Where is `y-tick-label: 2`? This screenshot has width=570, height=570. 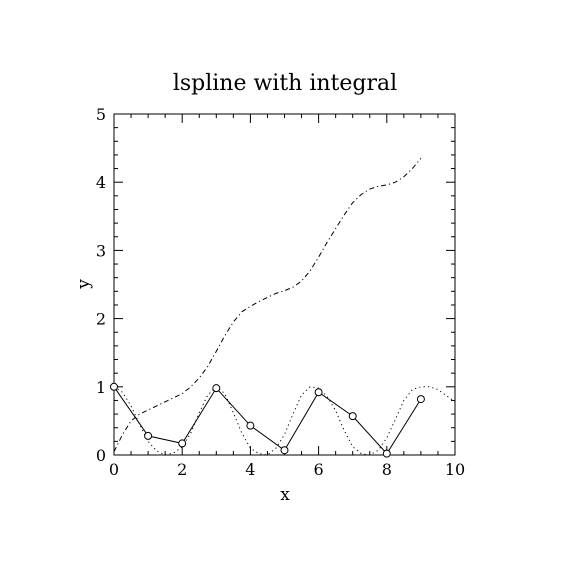 y-tick-label: 2 is located at coordinates (101, 319).